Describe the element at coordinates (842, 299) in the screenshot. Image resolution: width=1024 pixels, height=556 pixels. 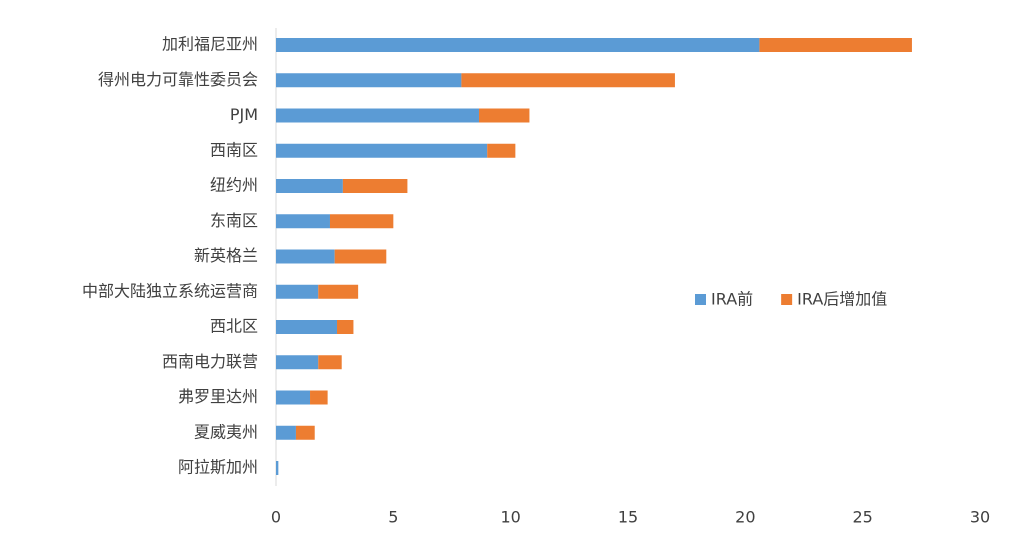
I see `legend-label: IRA后增加值` at that location.